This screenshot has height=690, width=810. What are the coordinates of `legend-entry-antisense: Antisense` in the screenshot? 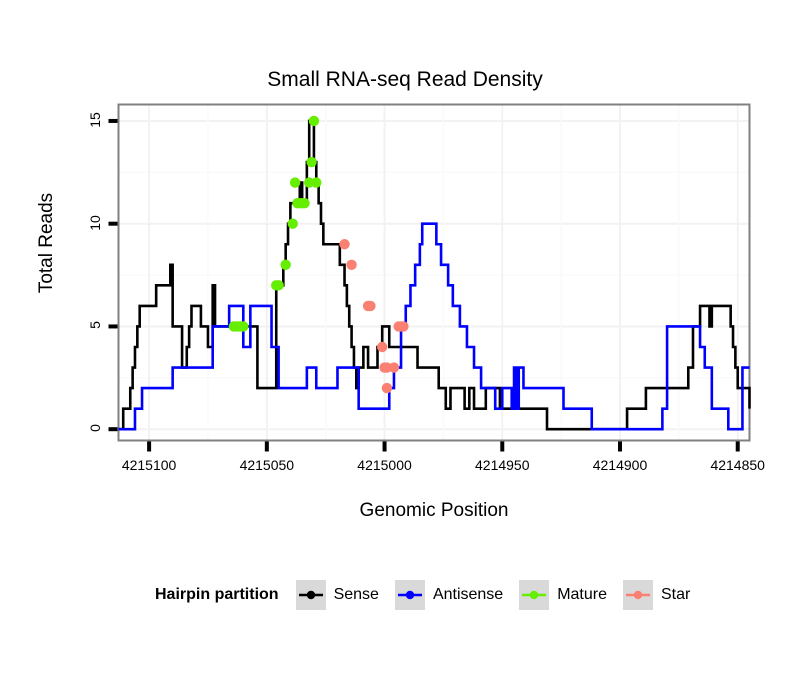 It's located at (454, 595).